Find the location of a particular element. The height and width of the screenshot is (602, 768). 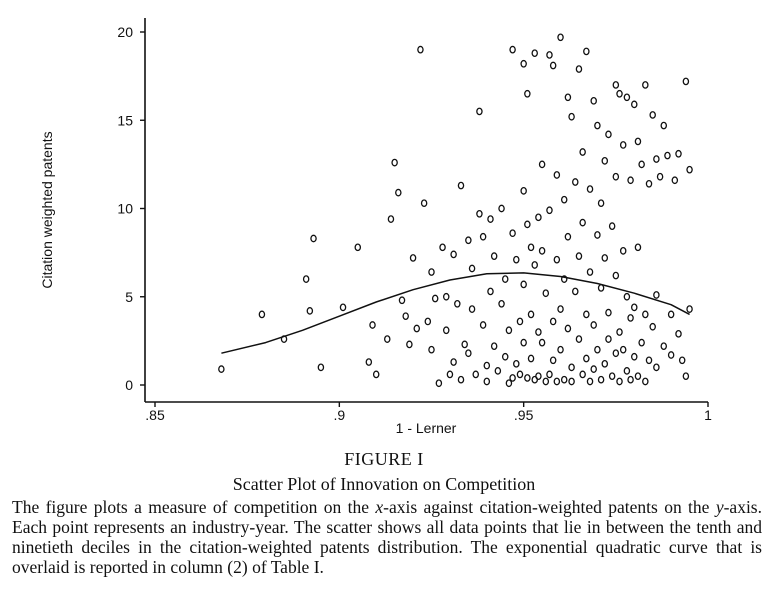

fit-curve-layer is located at coordinates (455, 313).